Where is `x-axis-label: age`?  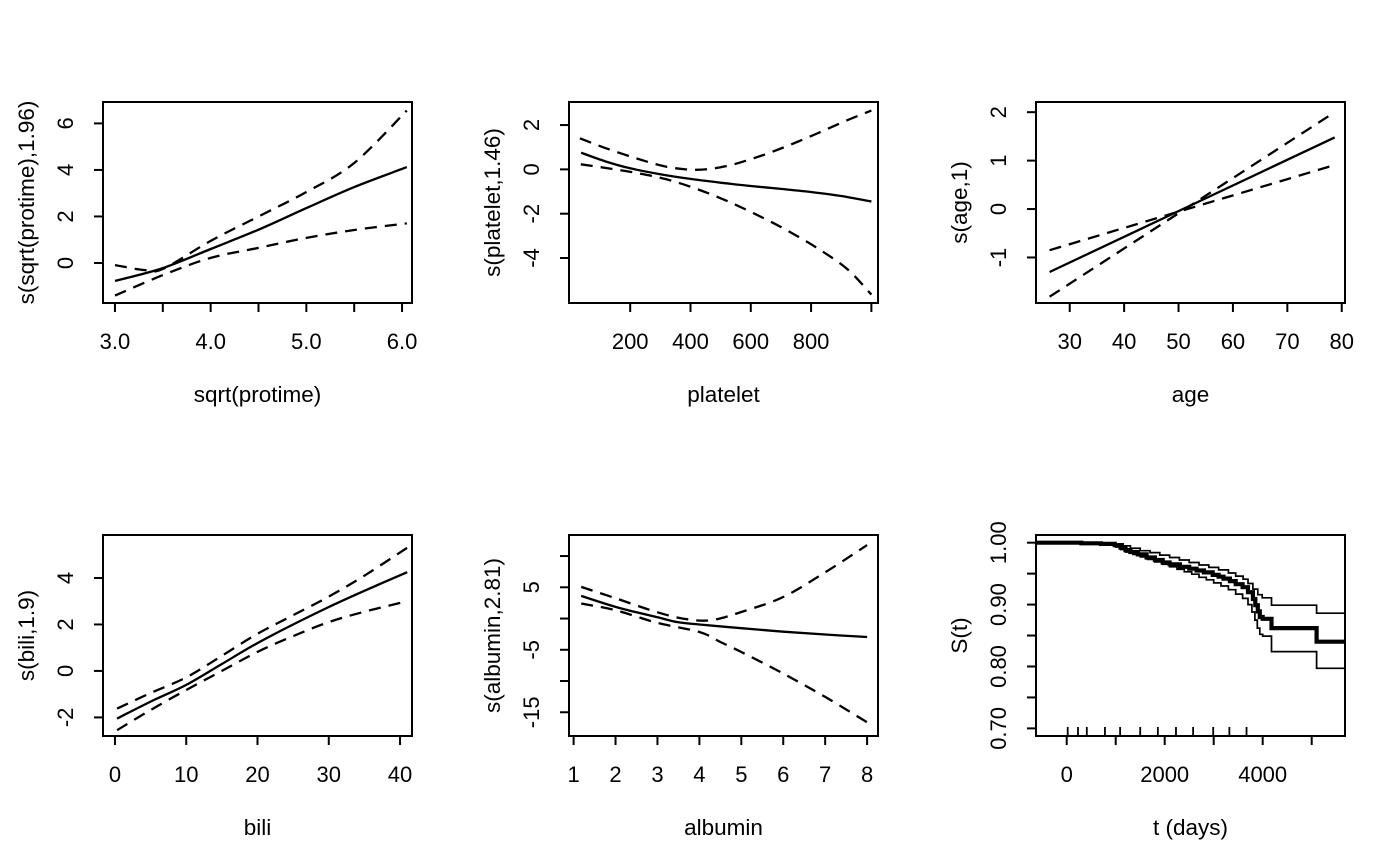
x-axis-label: age is located at coordinates (1191, 394).